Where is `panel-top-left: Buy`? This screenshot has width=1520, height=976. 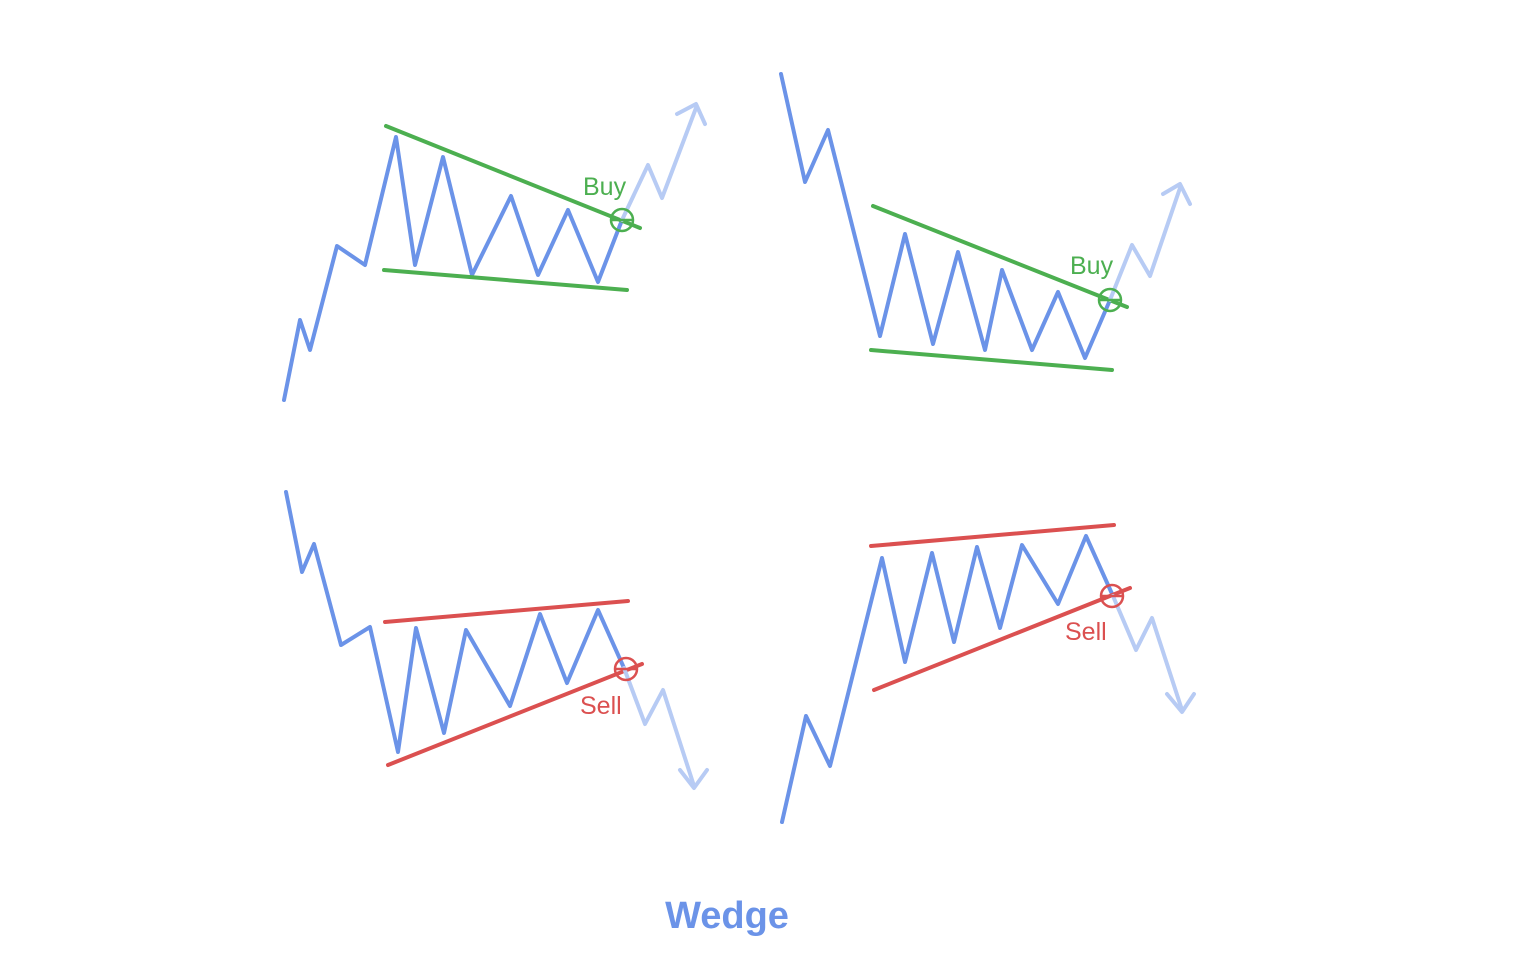 panel-top-left: Buy is located at coordinates (494, 252).